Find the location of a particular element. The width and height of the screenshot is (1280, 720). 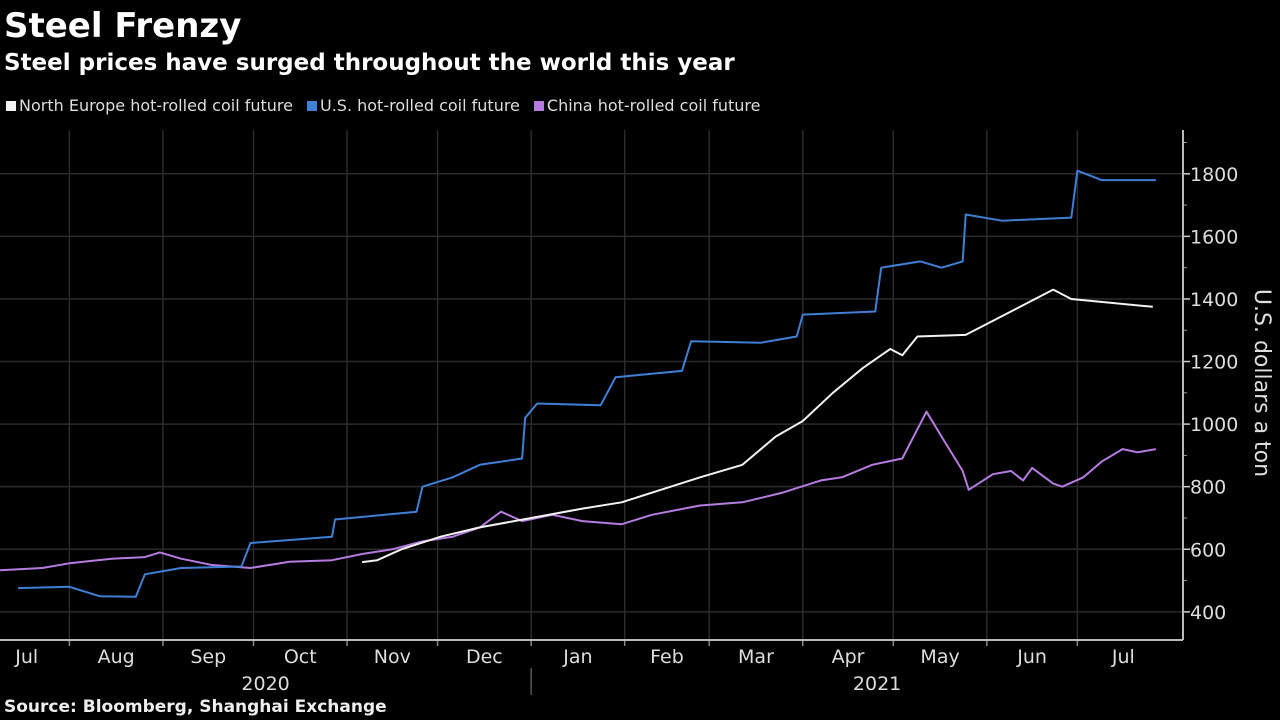

x-tick-label: Mar is located at coordinates (756, 657).